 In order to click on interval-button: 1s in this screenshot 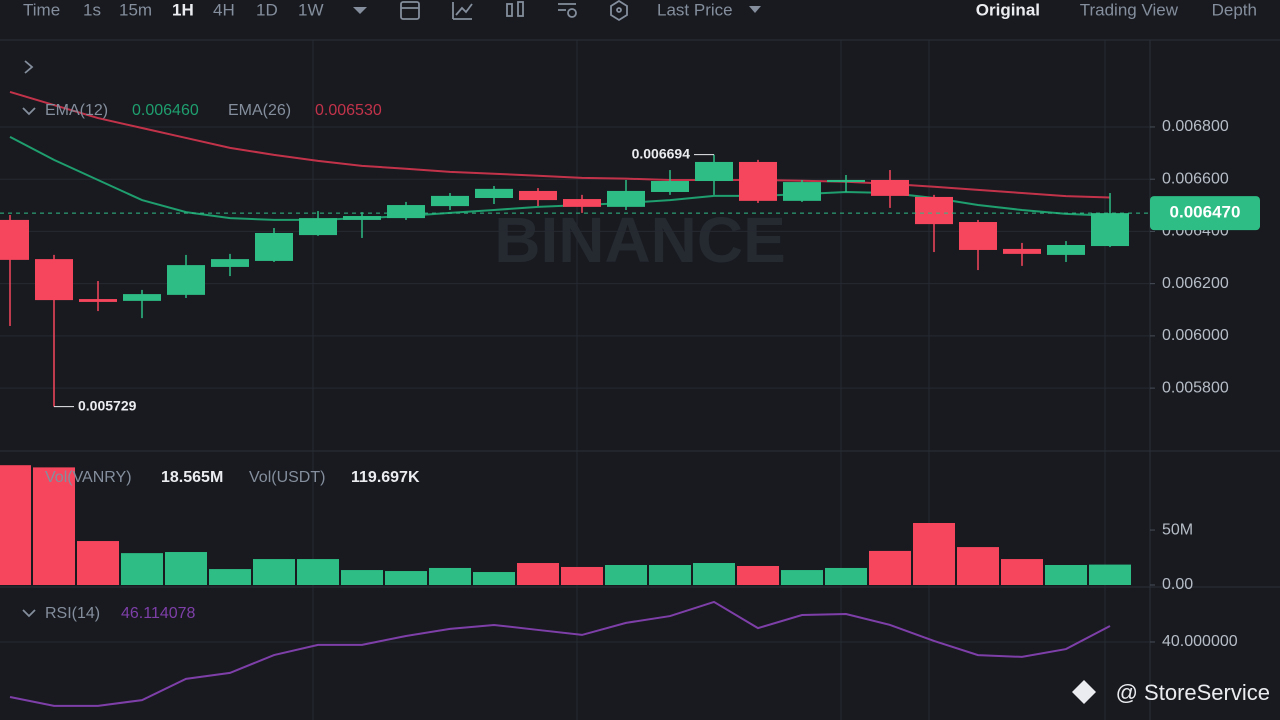, I will do `click(92, 9)`.